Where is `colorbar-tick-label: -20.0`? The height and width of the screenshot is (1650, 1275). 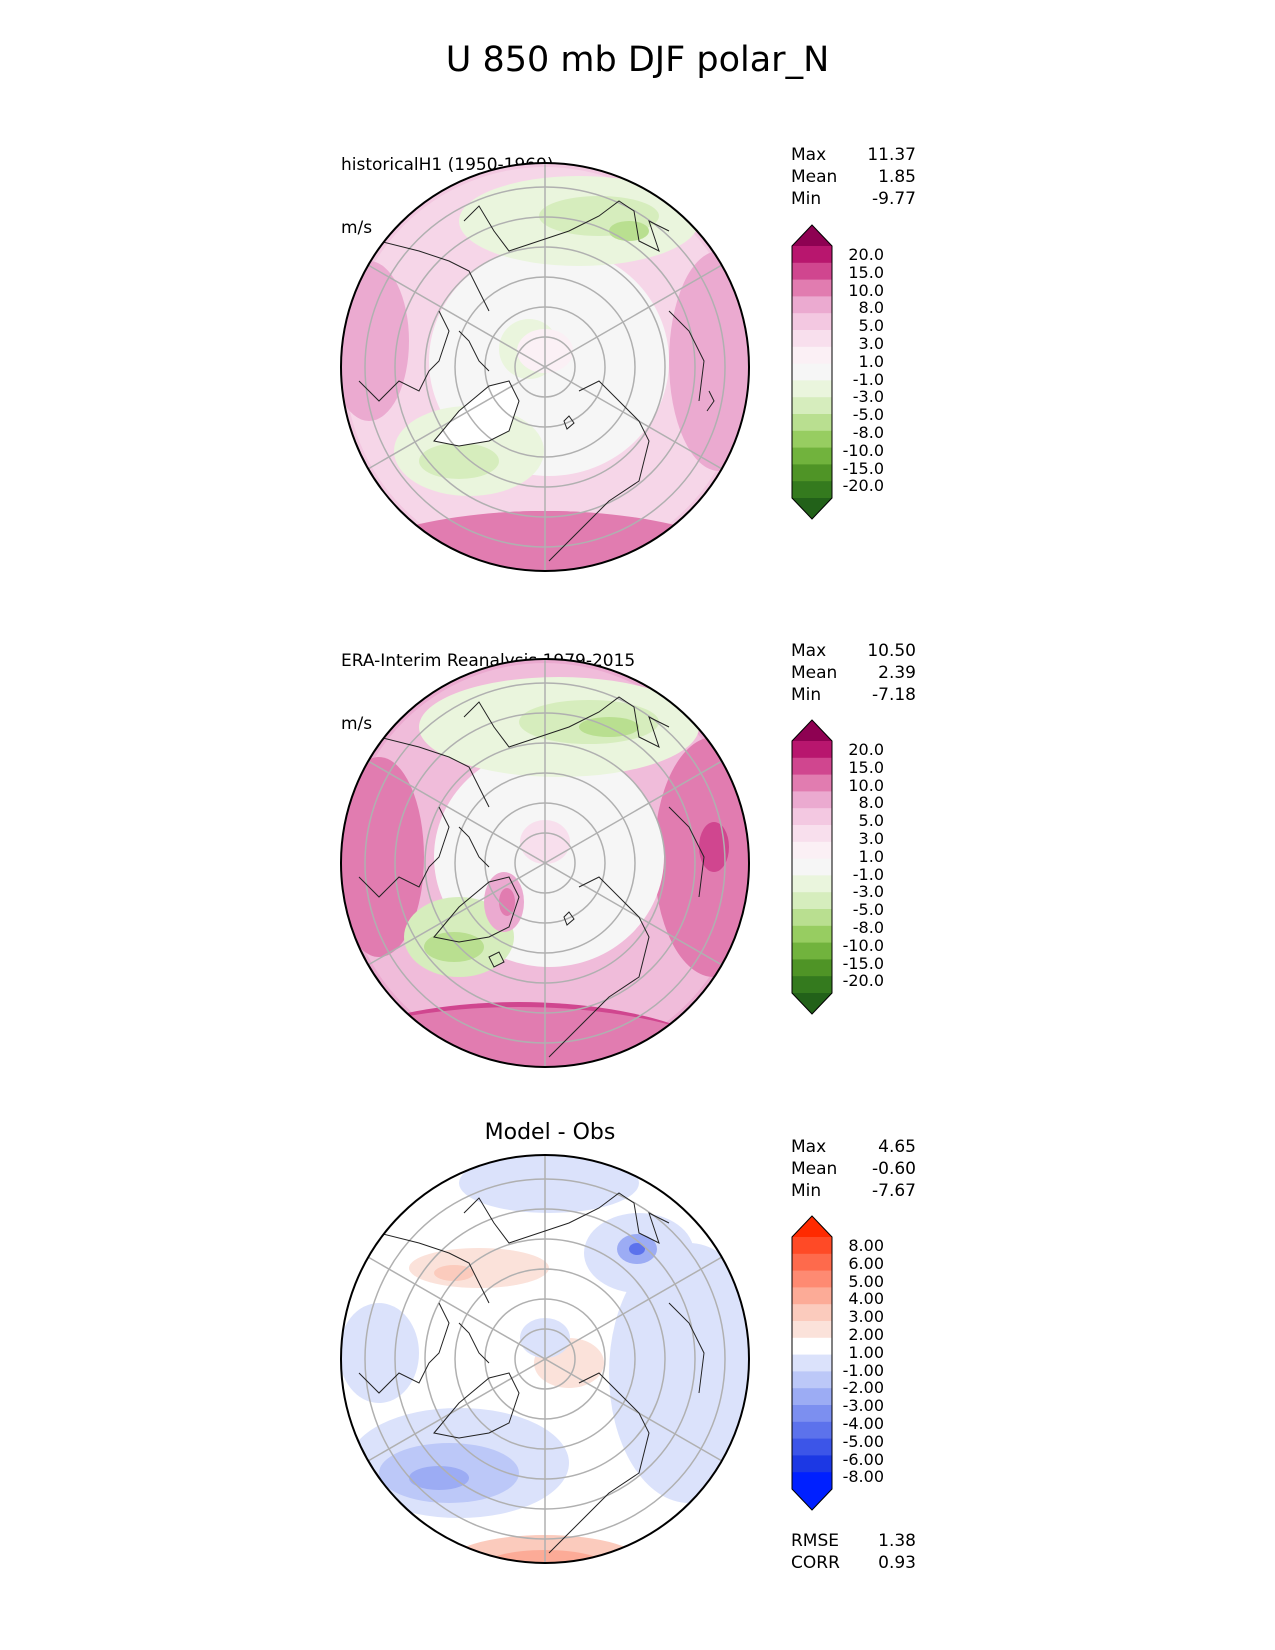 colorbar-tick-label: -20.0 is located at coordinates (863, 486).